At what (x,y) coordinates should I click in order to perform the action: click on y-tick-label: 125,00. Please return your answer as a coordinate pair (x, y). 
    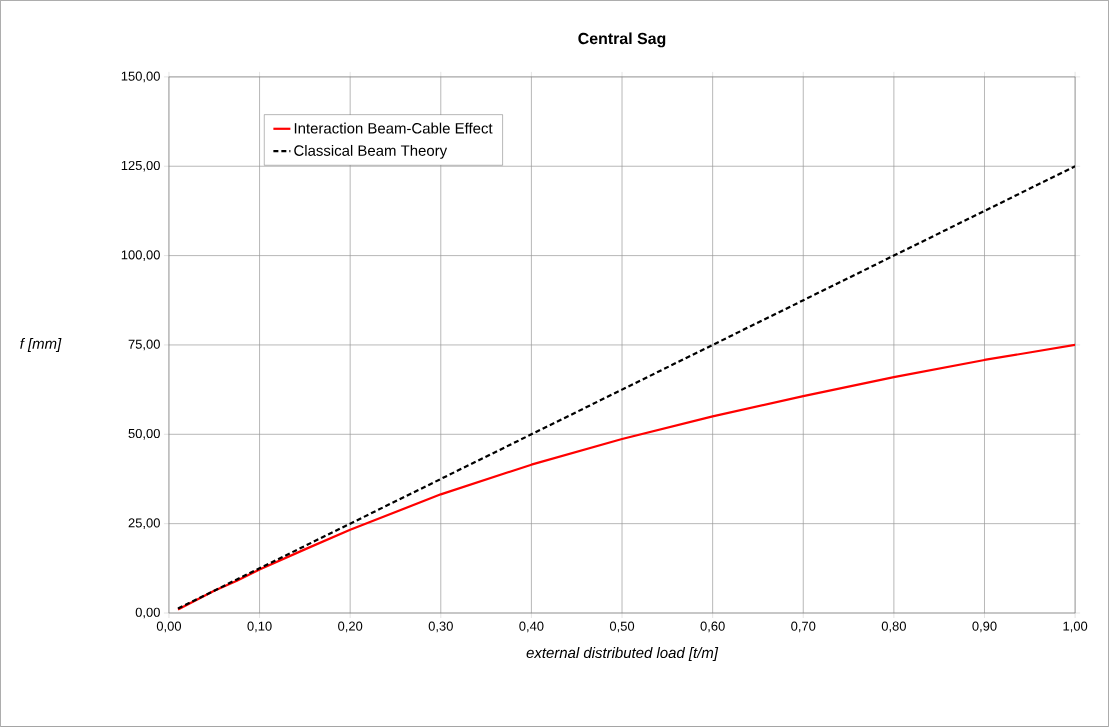
    Looking at the image, I should click on (140, 166).